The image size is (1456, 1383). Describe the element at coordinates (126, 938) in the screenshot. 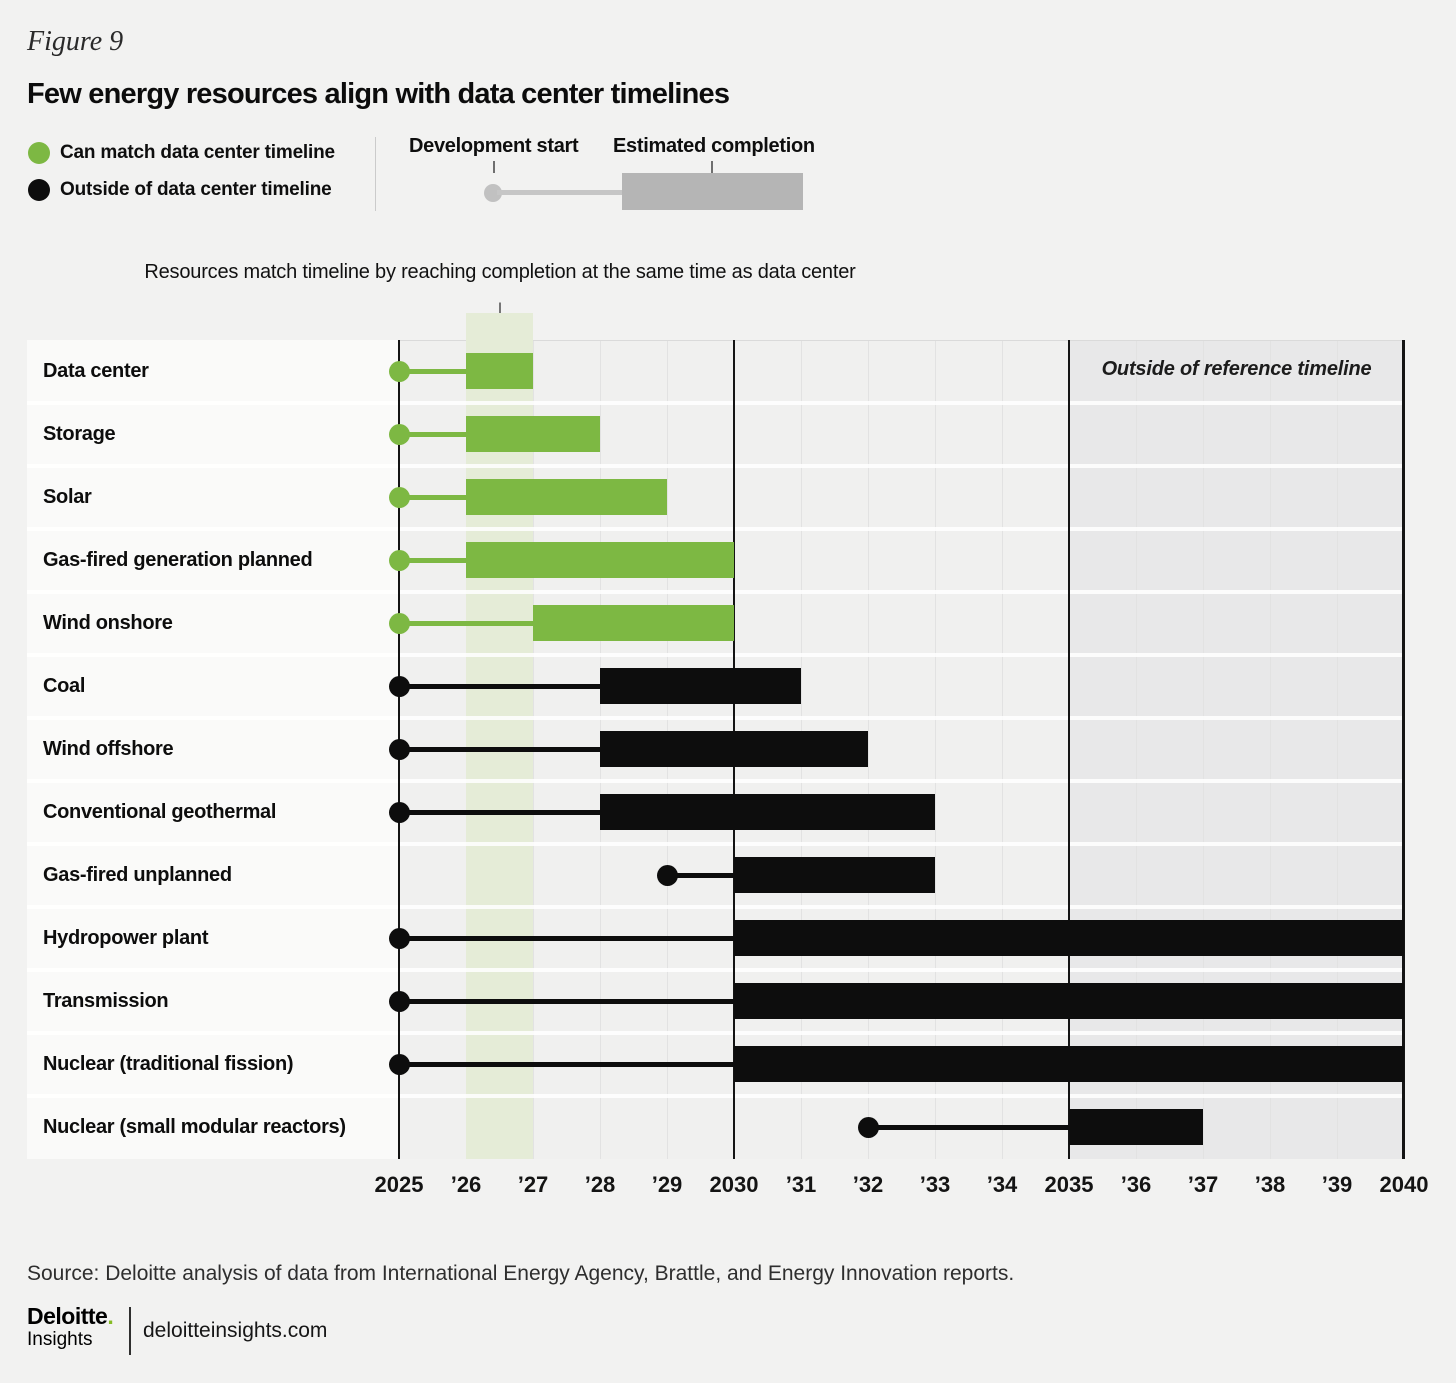

I see `row-label: Hydropower plant` at that location.